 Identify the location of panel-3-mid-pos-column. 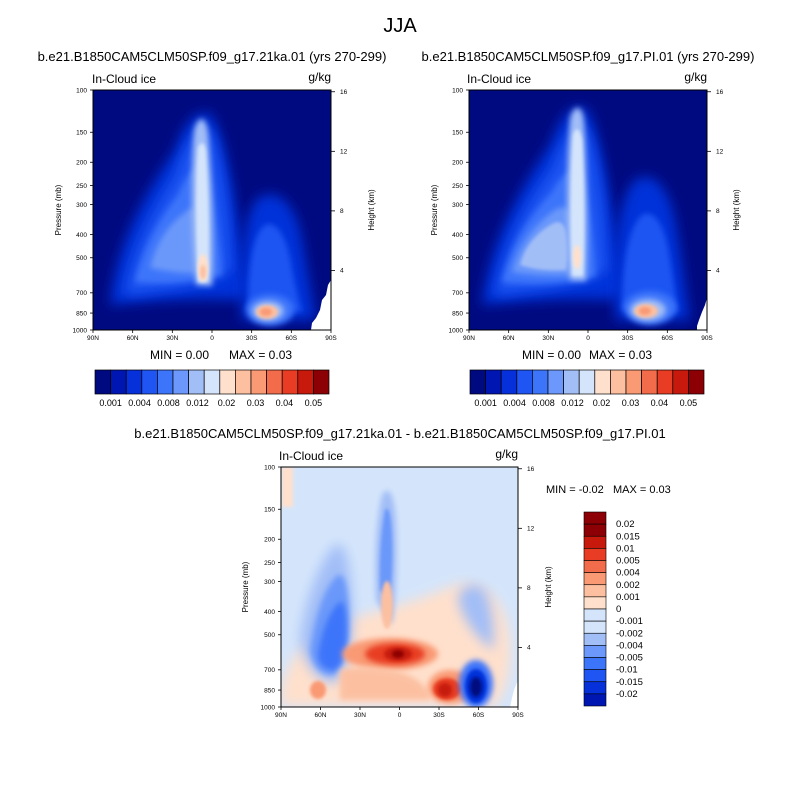
(387, 605).